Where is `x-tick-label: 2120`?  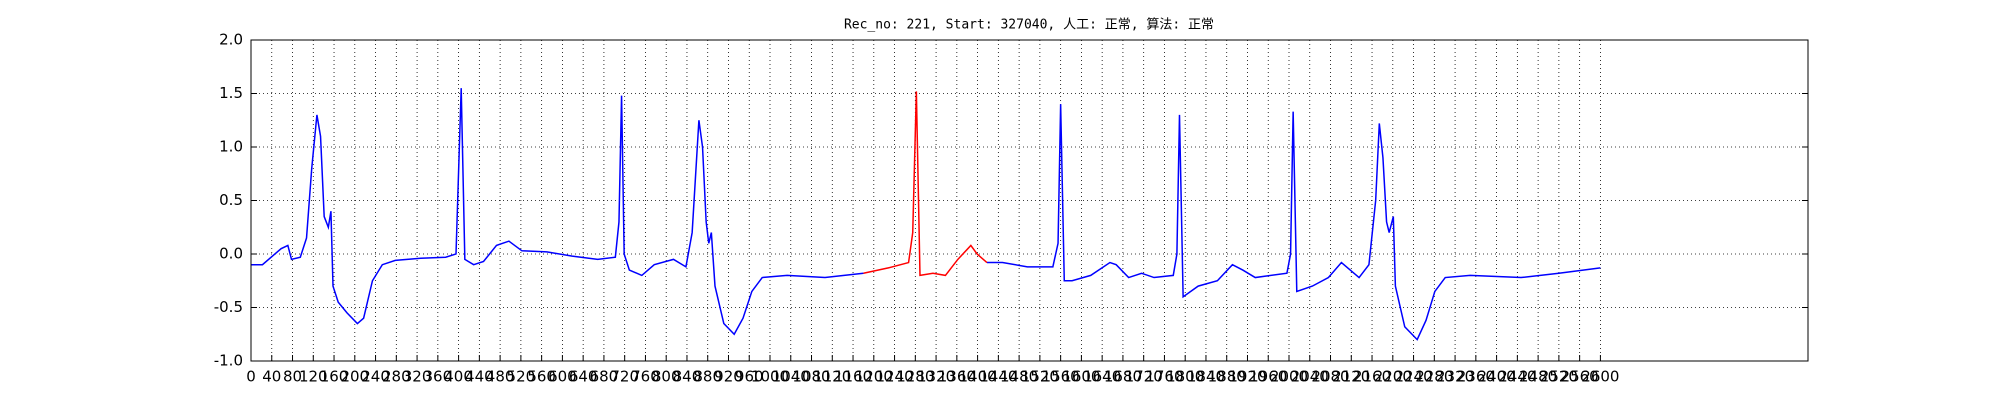 x-tick-label: 2120 is located at coordinates (1351, 377).